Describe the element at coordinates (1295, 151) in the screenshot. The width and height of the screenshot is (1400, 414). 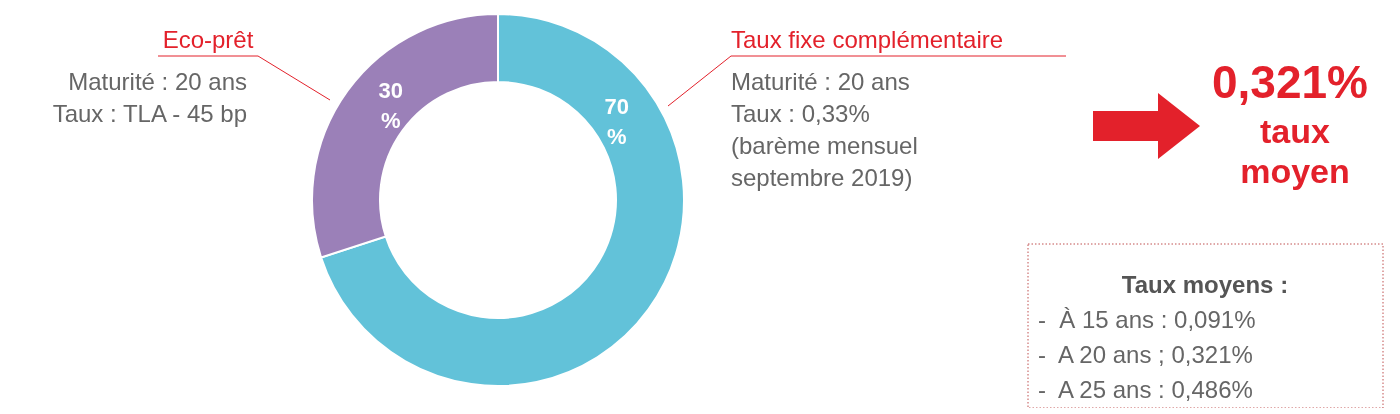
I see `text: taux moyen` at that location.